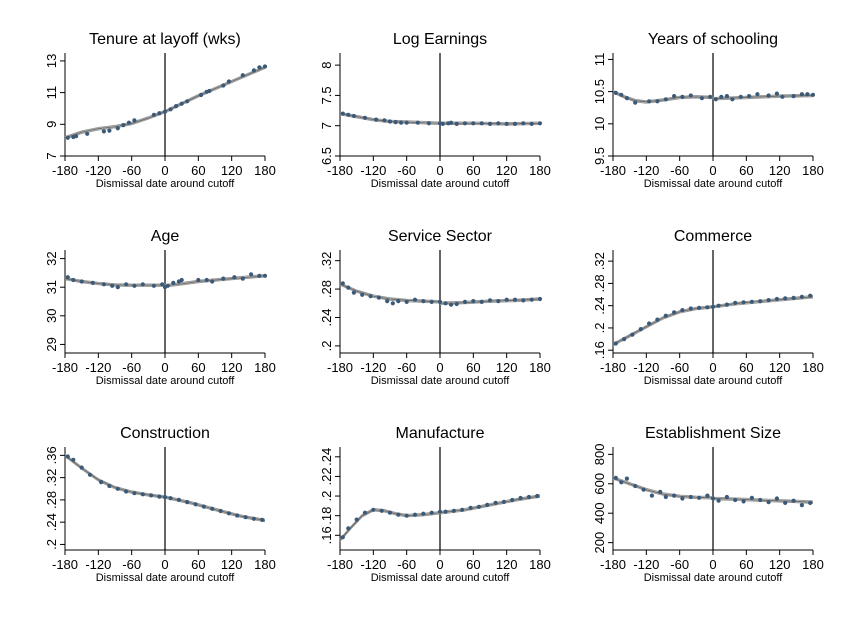 This screenshot has height=618, width=850. Describe the element at coordinates (51, 61) in the screenshot. I see `y-tick-label: 13` at that location.